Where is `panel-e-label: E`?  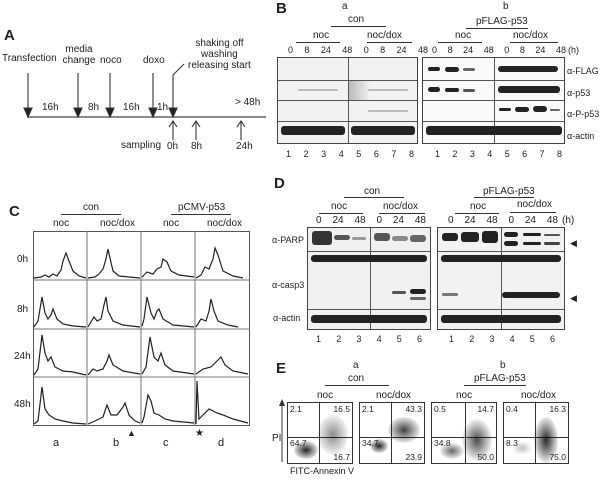 panel-e-label: E is located at coordinates (281, 368).